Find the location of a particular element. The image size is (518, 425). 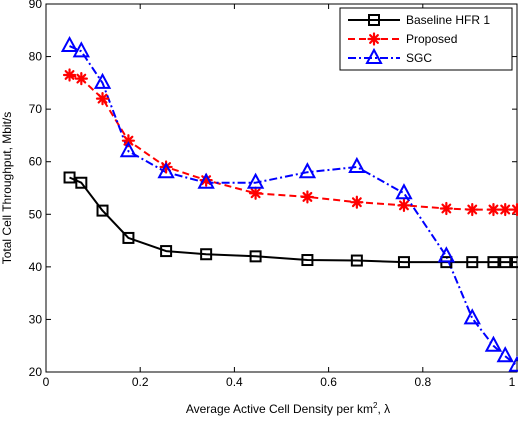

x-tick-label: 0.6 is located at coordinates (328, 382).